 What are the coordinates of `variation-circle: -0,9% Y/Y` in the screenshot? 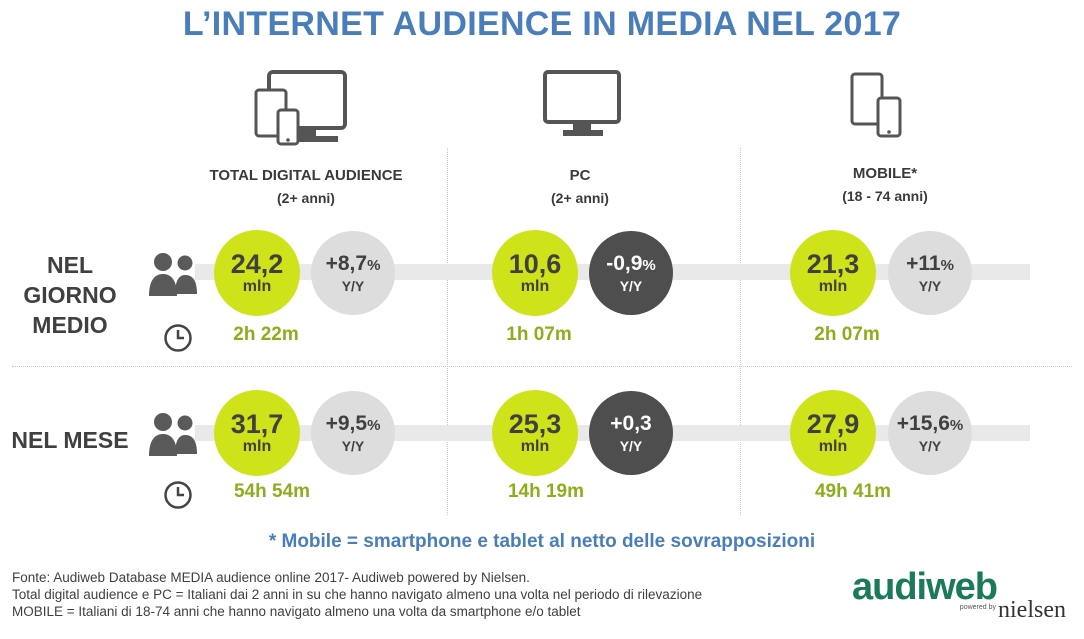 It's located at (631, 273).